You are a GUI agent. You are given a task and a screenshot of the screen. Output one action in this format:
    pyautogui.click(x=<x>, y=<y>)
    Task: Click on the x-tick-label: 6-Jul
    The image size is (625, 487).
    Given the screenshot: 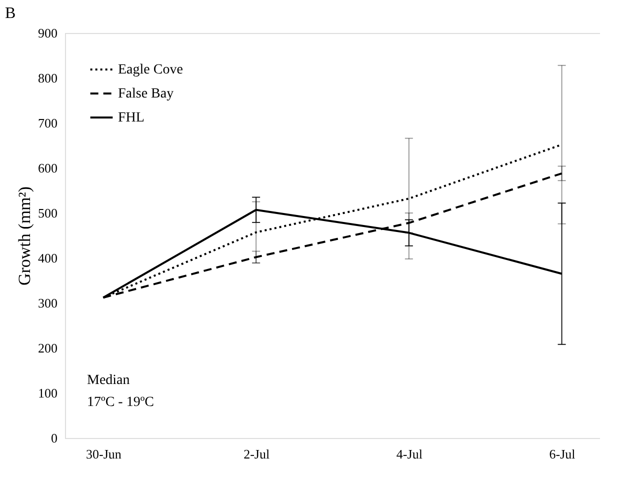 What is the action you would take?
    pyautogui.click(x=562, y=454)
    